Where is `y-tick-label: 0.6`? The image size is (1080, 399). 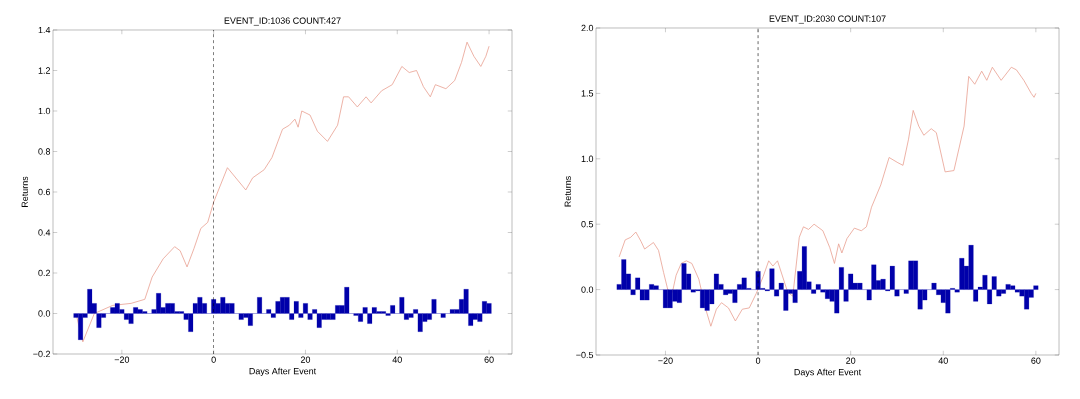 y-tick-label: 0.6 is located at coordinates (44, 192).